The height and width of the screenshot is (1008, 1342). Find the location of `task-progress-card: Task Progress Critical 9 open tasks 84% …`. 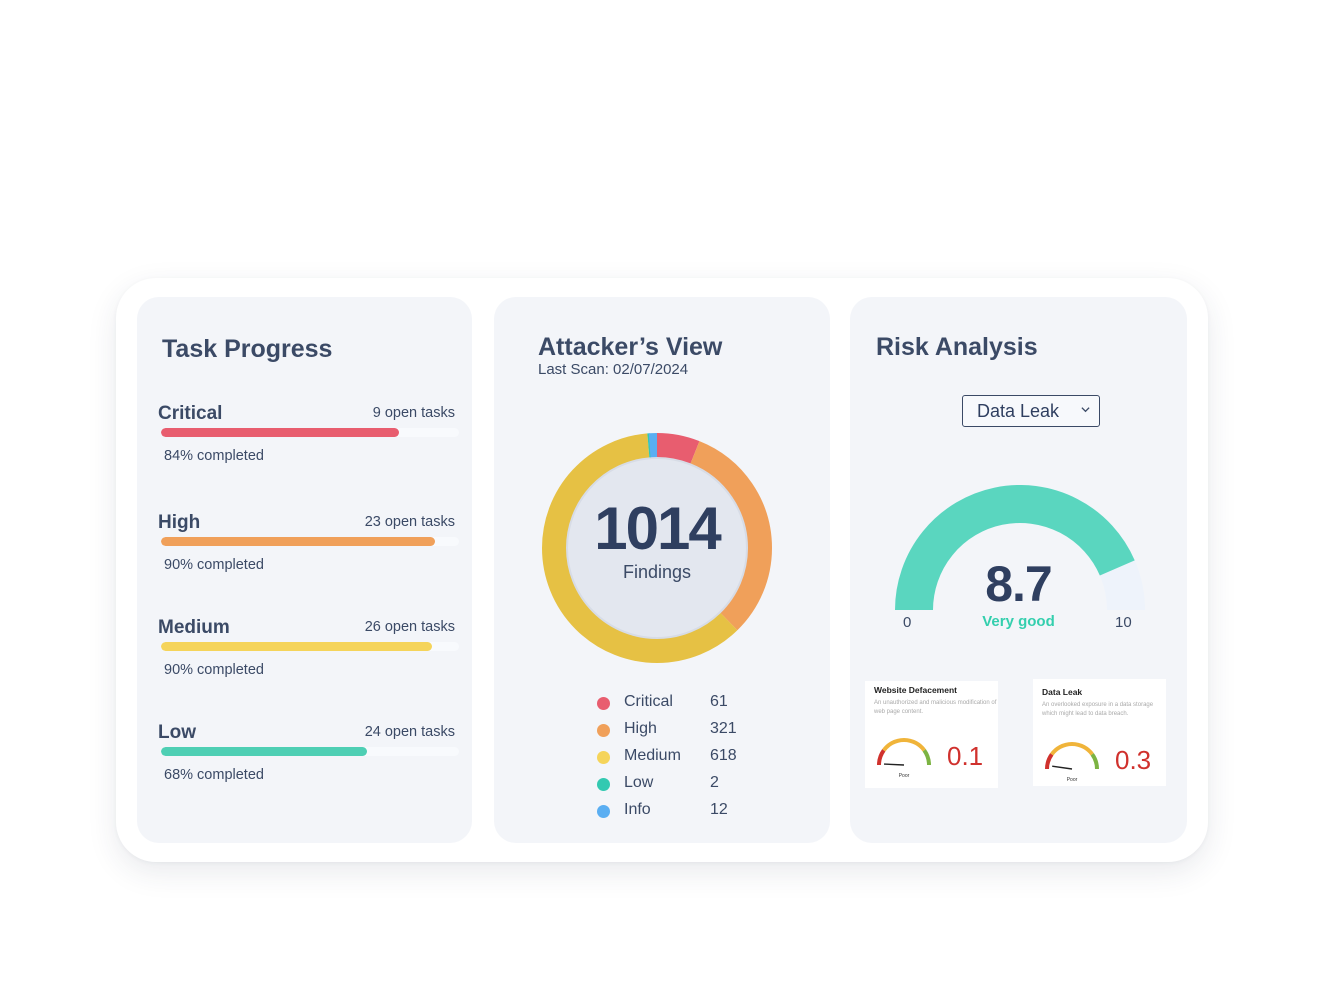

task-progress-card: Task Progress Critical 9 open tasks 84% … is located at coordinates (304, 570).